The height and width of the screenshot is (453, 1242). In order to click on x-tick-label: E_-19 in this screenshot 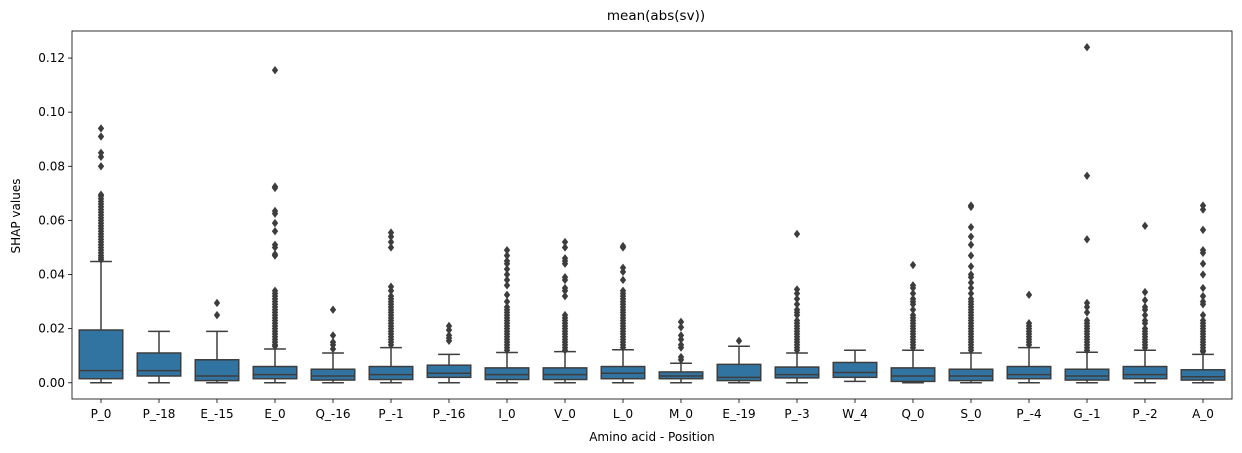, I will do `click(738, 414)`.